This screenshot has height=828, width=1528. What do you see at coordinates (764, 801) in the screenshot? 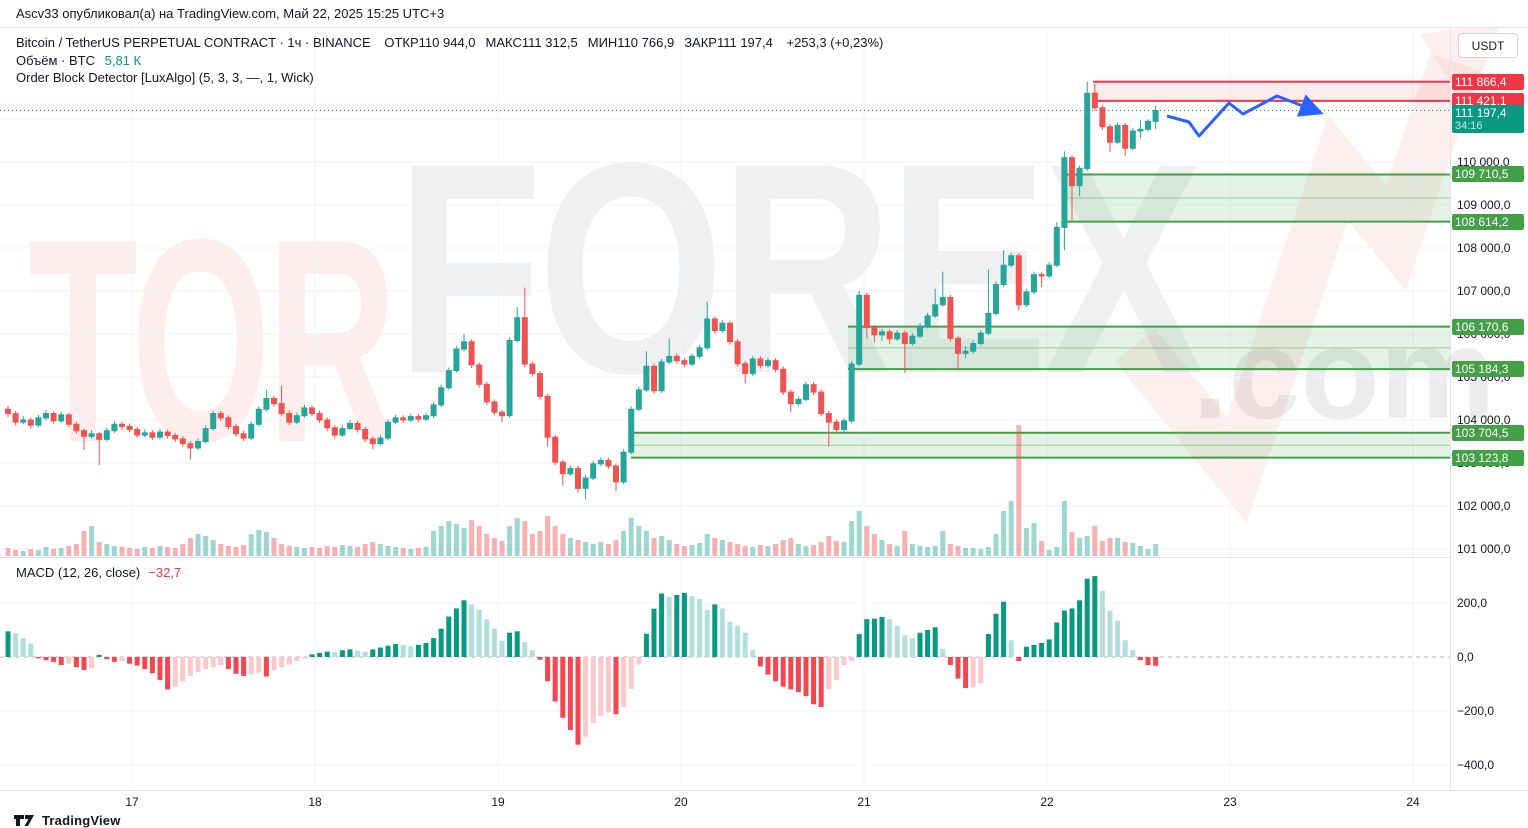
I see `time-axis` at bounding box center [764, 801].